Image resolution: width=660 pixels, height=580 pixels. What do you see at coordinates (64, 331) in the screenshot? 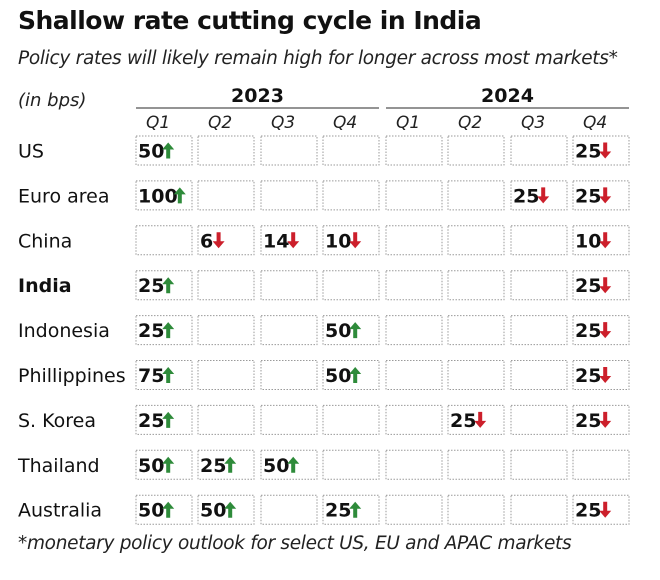
I see `row-label-indonesia: Indonesia` at bounding box center [64, 331].